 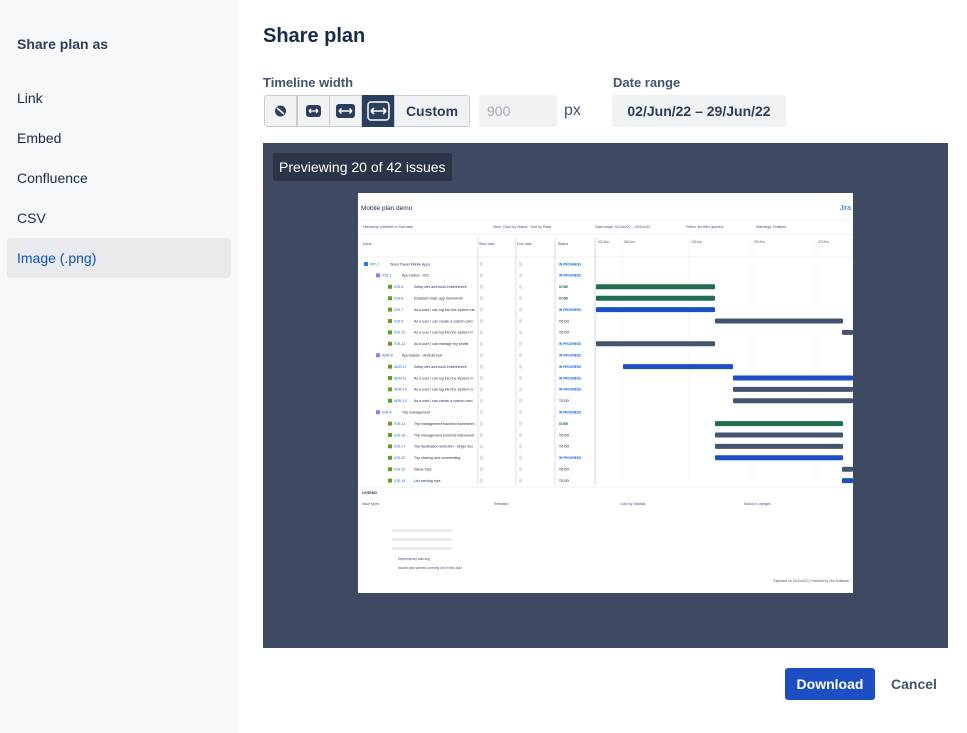 I want to click on issue-summary: Name trips, so click(x=423, y=470).